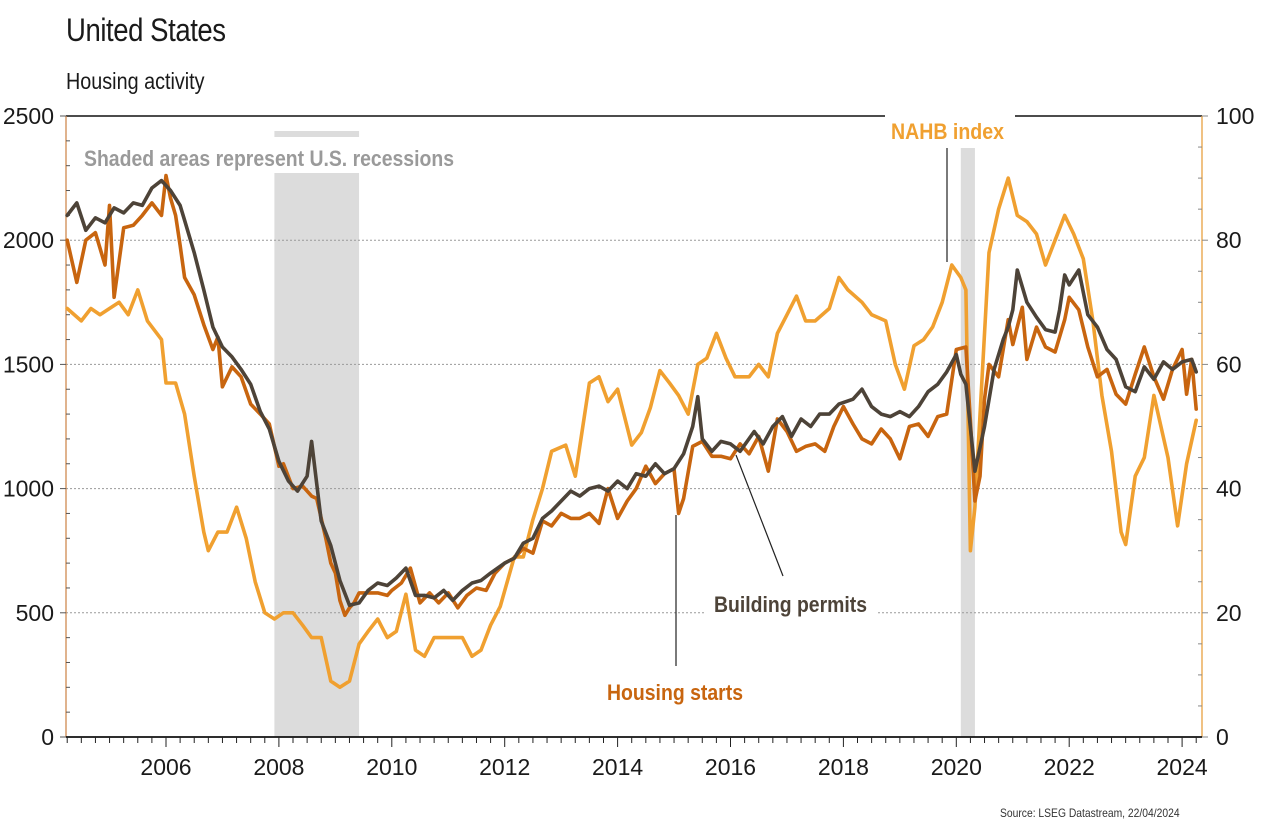 This screenshot has width=1264, height=838. What do you see at coordinates (28, 489) in the screenshot?
I see `left-tick-label: 1000` at bounding box center [28, 489].